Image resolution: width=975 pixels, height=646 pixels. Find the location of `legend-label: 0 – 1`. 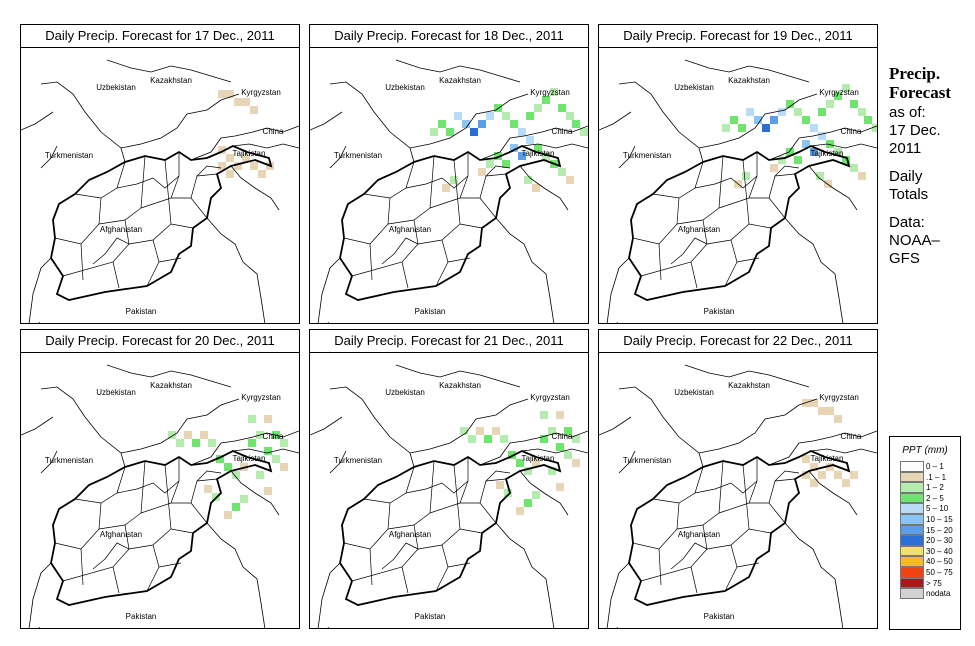

legend-label: 0 – 1 is located at coordinates (935, 466).